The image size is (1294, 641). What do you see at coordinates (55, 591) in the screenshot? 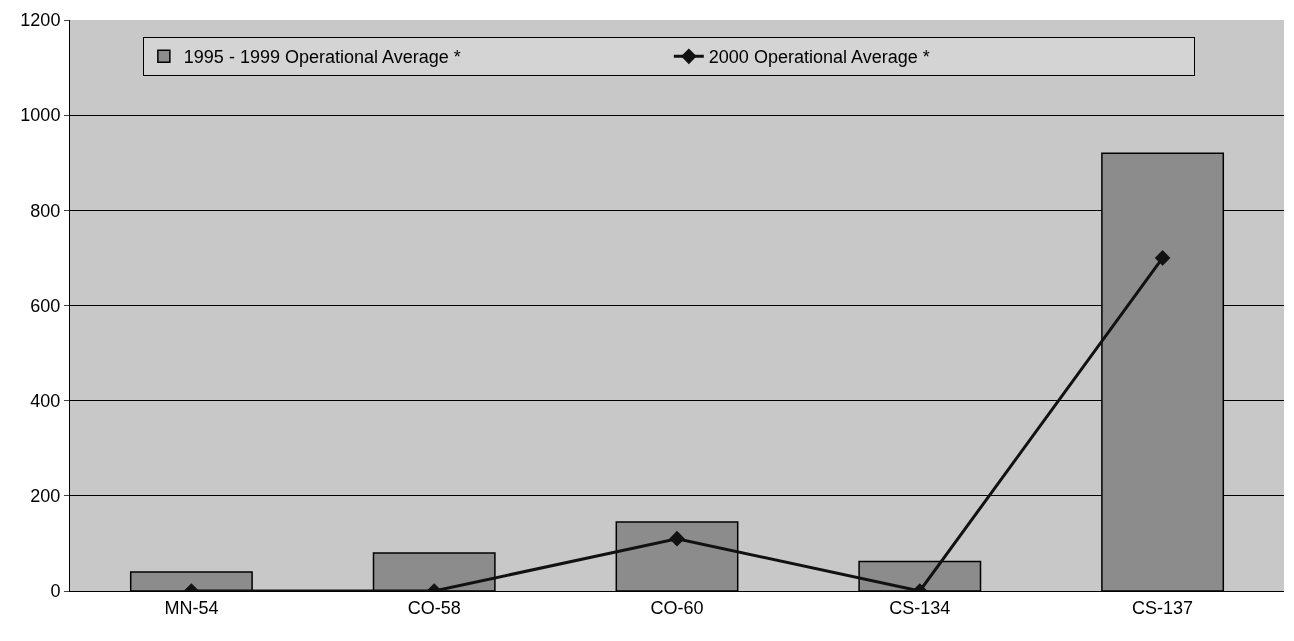
I see `y-tick-label: 0` at bounding box center [55, 591].